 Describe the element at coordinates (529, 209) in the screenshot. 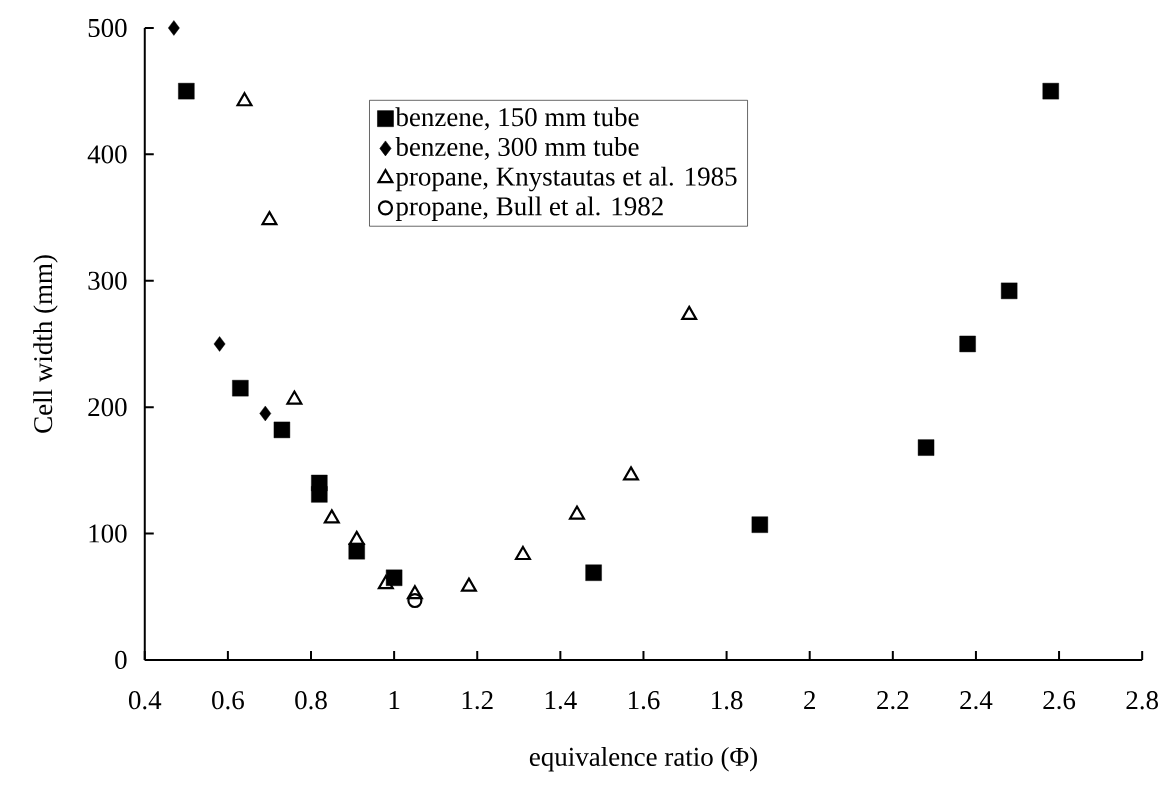

I see `legend-label: propane, Bull et al. 1982` at that location.